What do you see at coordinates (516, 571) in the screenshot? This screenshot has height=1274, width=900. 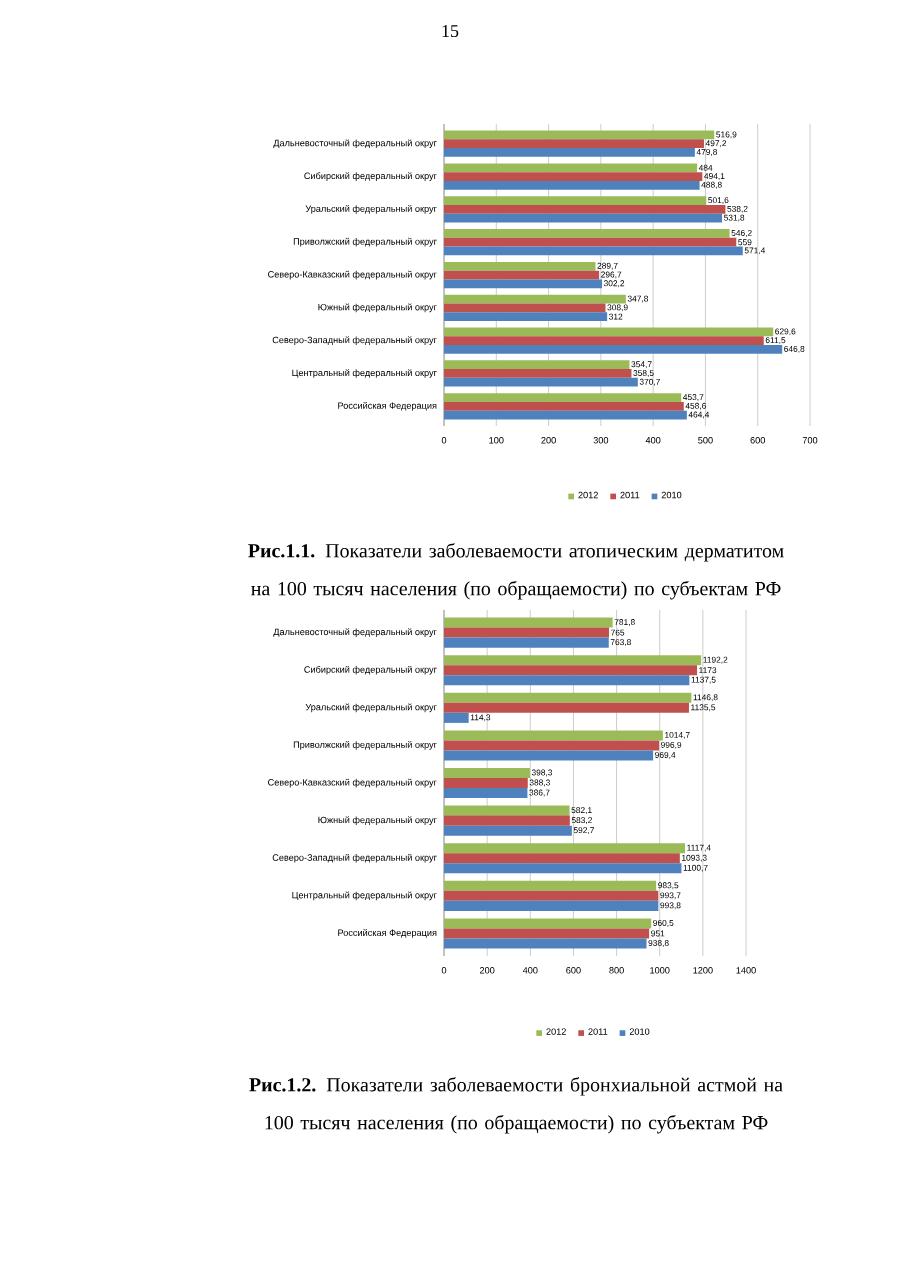 I see `text: Рис.1.1. Показатели заболеваемости атопическим дерматитом на 100 тысяч населения (по обращаемости) по субъектам РФ` at bounding box center [516, 571].